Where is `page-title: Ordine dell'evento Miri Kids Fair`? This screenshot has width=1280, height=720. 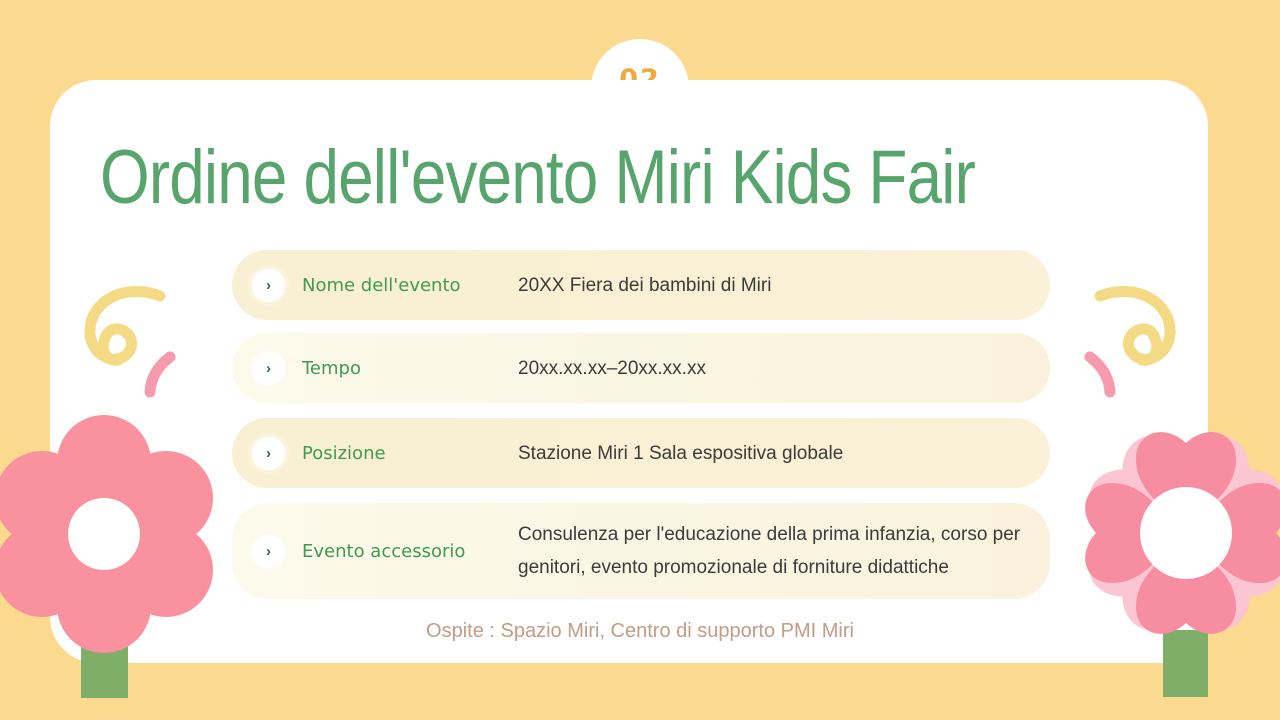
page-title: Ordine dell'evento Miri Kids Fair is located at coordinates (538, 177).